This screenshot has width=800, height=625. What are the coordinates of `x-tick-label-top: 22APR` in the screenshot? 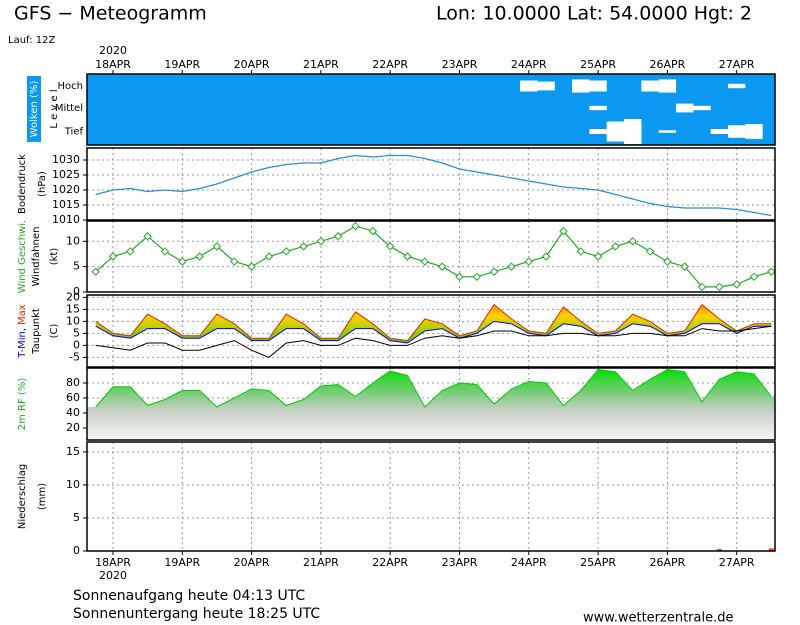 It's located at (390, 64).